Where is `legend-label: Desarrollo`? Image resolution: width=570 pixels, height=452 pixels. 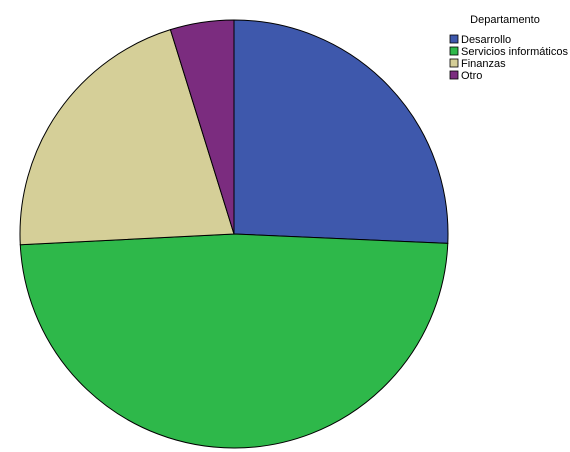
legend-label: Desarrollo is located at coordinates (486, 40).